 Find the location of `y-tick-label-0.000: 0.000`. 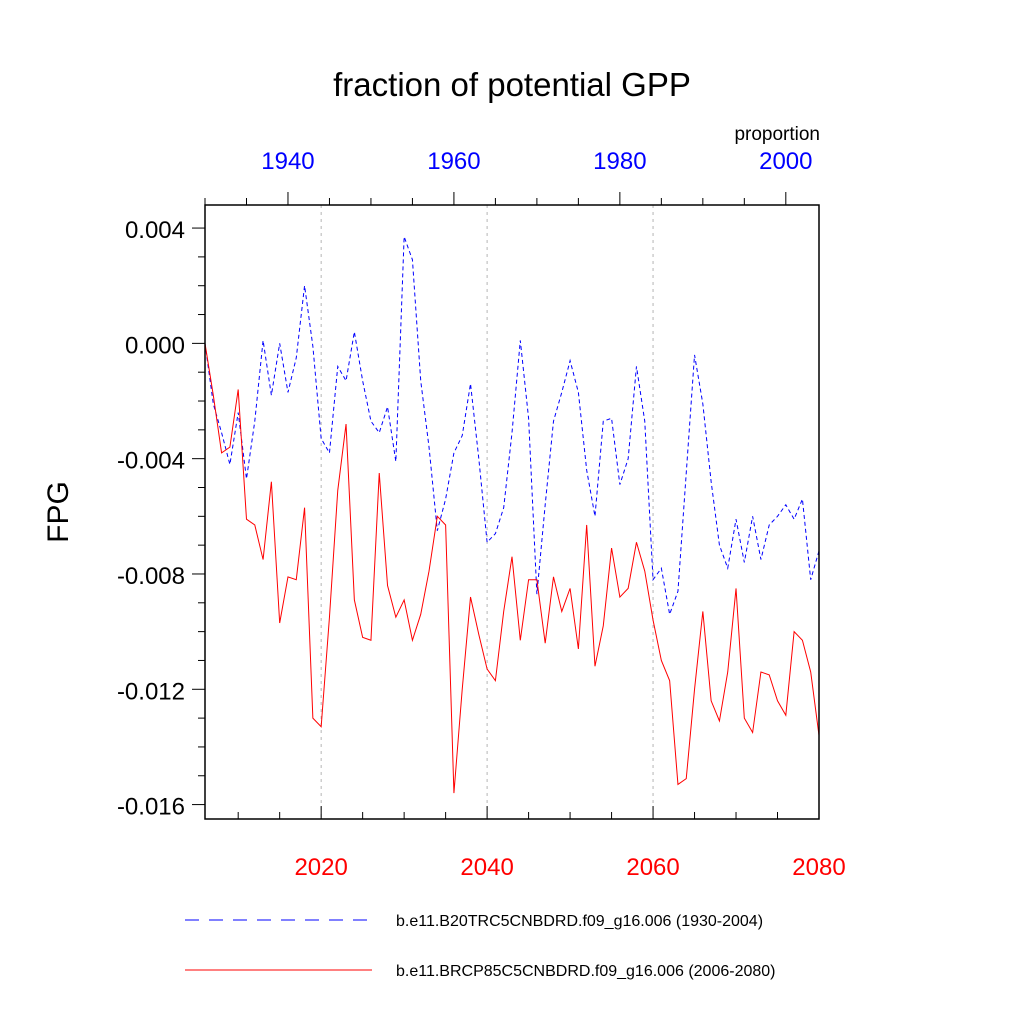

y-tick-label-0.000: 0.000 is located at coordinates (155, 345).